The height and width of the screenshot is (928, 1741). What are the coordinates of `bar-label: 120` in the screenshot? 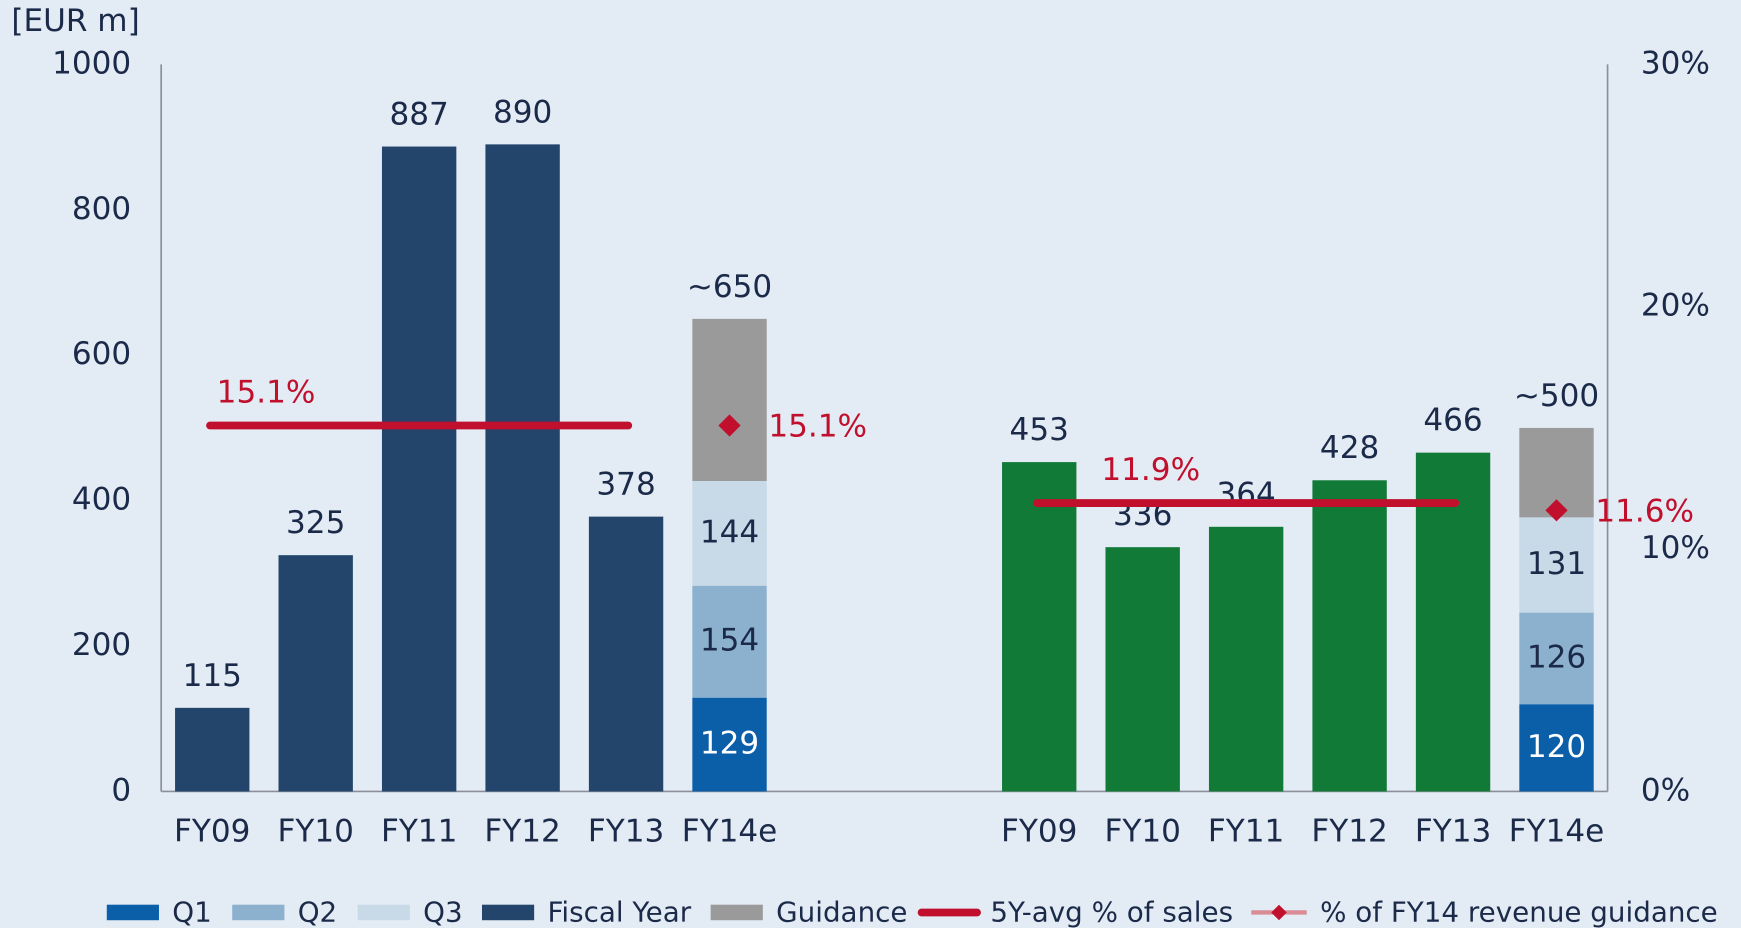 It's located at (1556, 747).